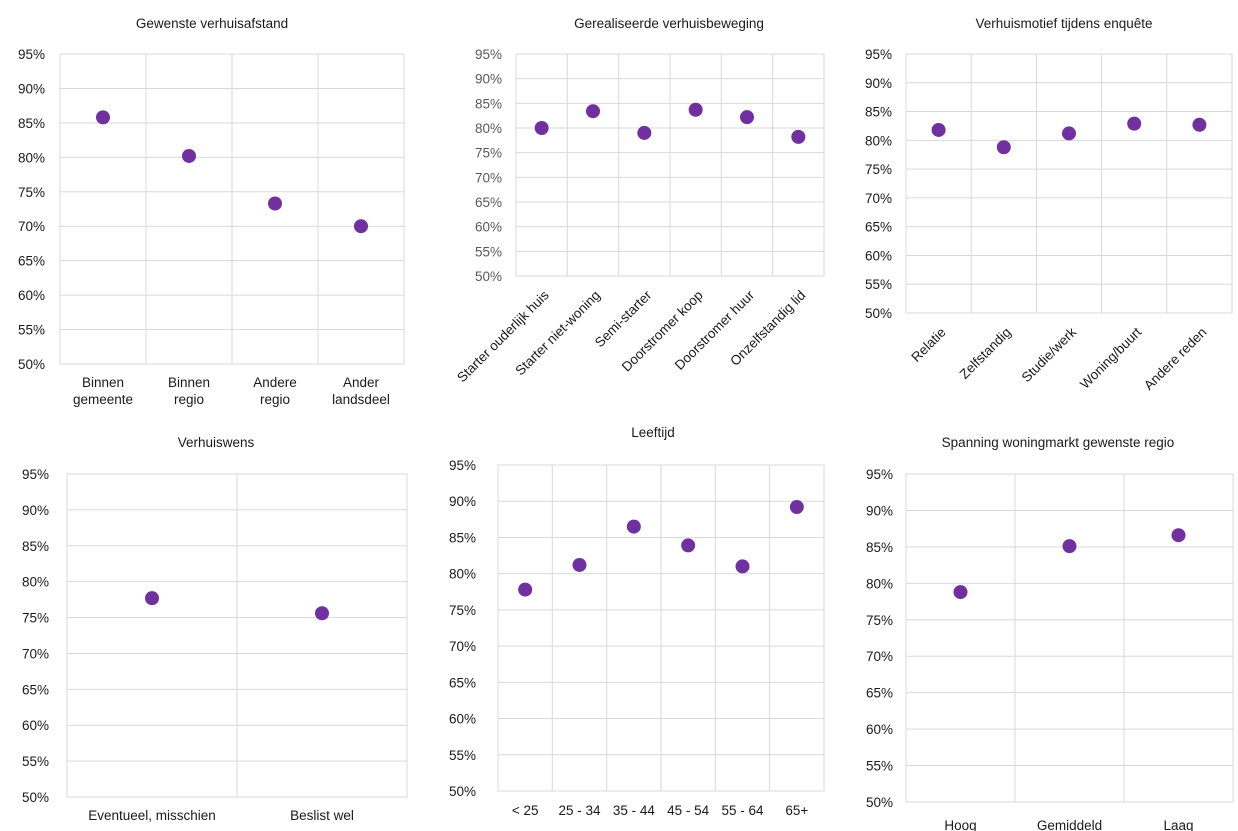 This screenshot has height=831, width=1238. I want to click on chart-title: Verhuiswens, so click(216, 442).